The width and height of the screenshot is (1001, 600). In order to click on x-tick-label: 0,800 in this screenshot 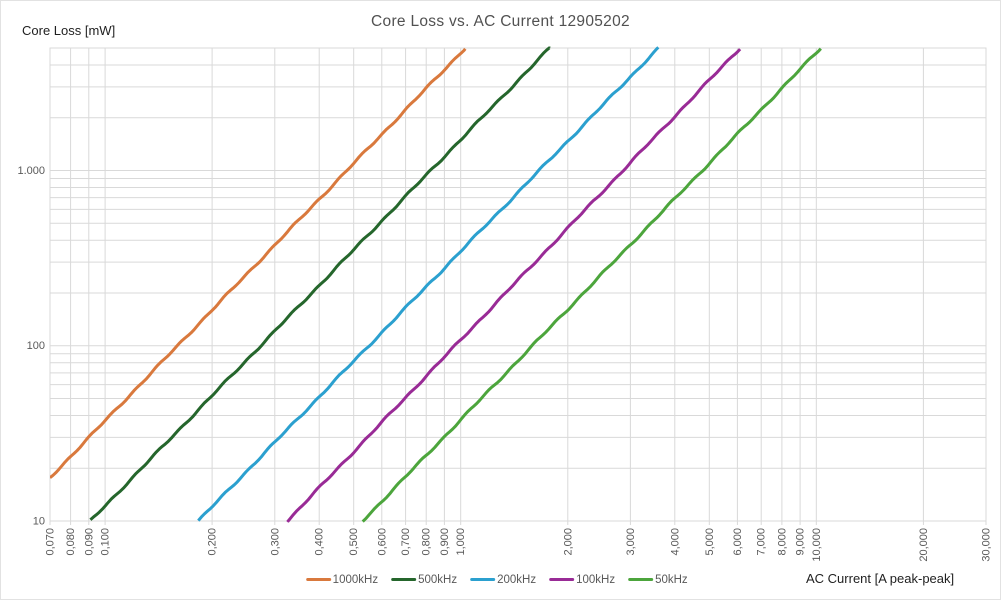, I will do `click(427, 542)`.